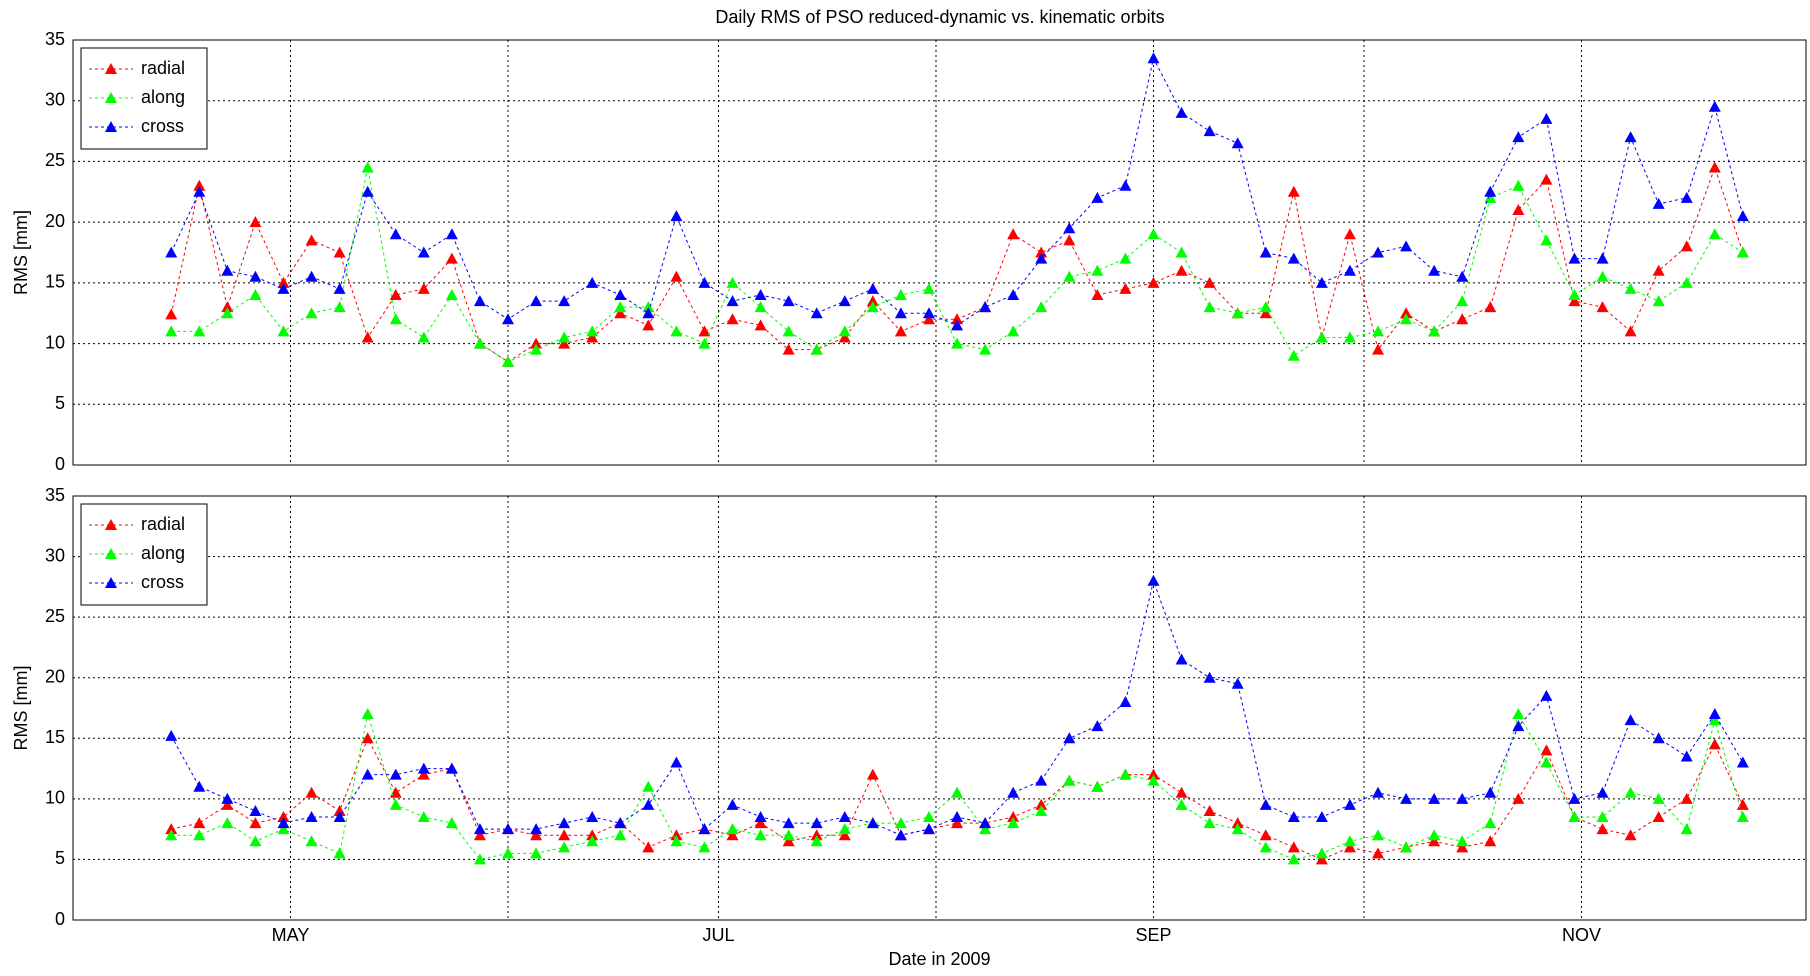 The image size is (1810, 976). Describe the element at coordinates (1153, 935) in the screenshot. I see `x-tick-label: SEP` at that location.